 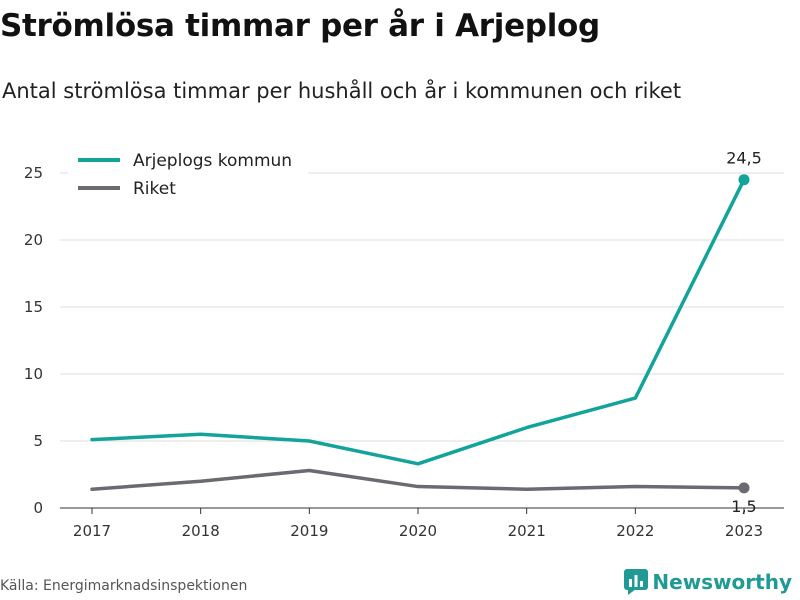 I want to click on y-tick-label: 0, so click(x=38, y=508).